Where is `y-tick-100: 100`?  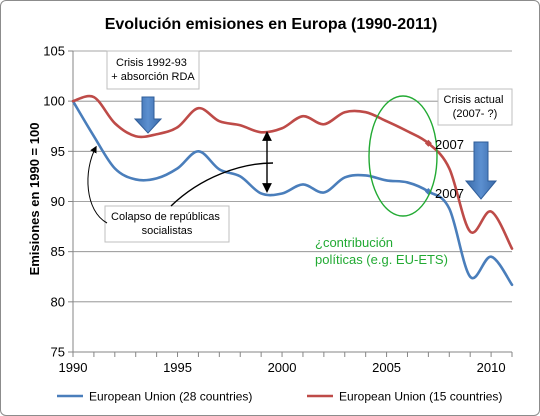
y-tick-100: 100 is located at coordinates (54, 101).